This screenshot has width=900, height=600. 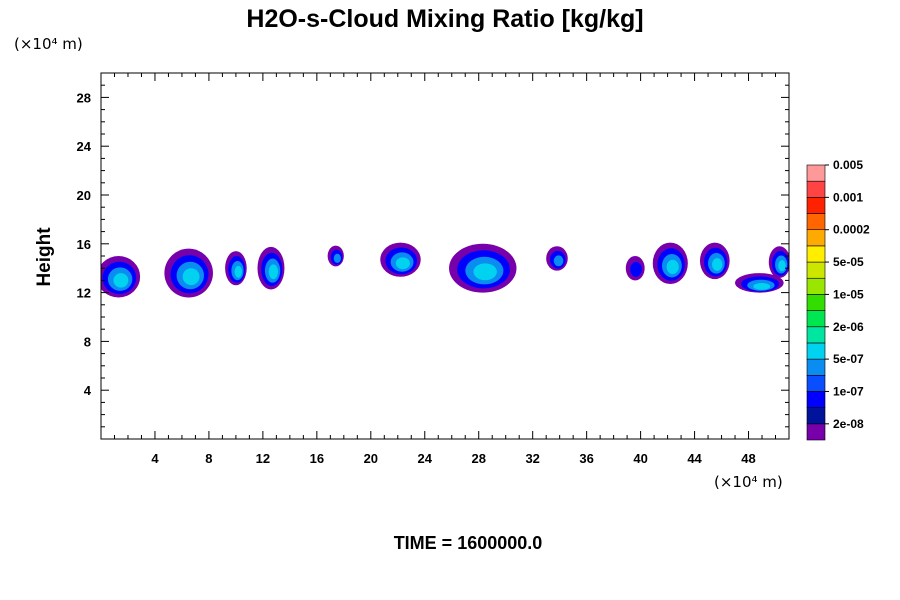 I want to click on colorbar-tick-label: 0.005, so click(x=848, y=165).